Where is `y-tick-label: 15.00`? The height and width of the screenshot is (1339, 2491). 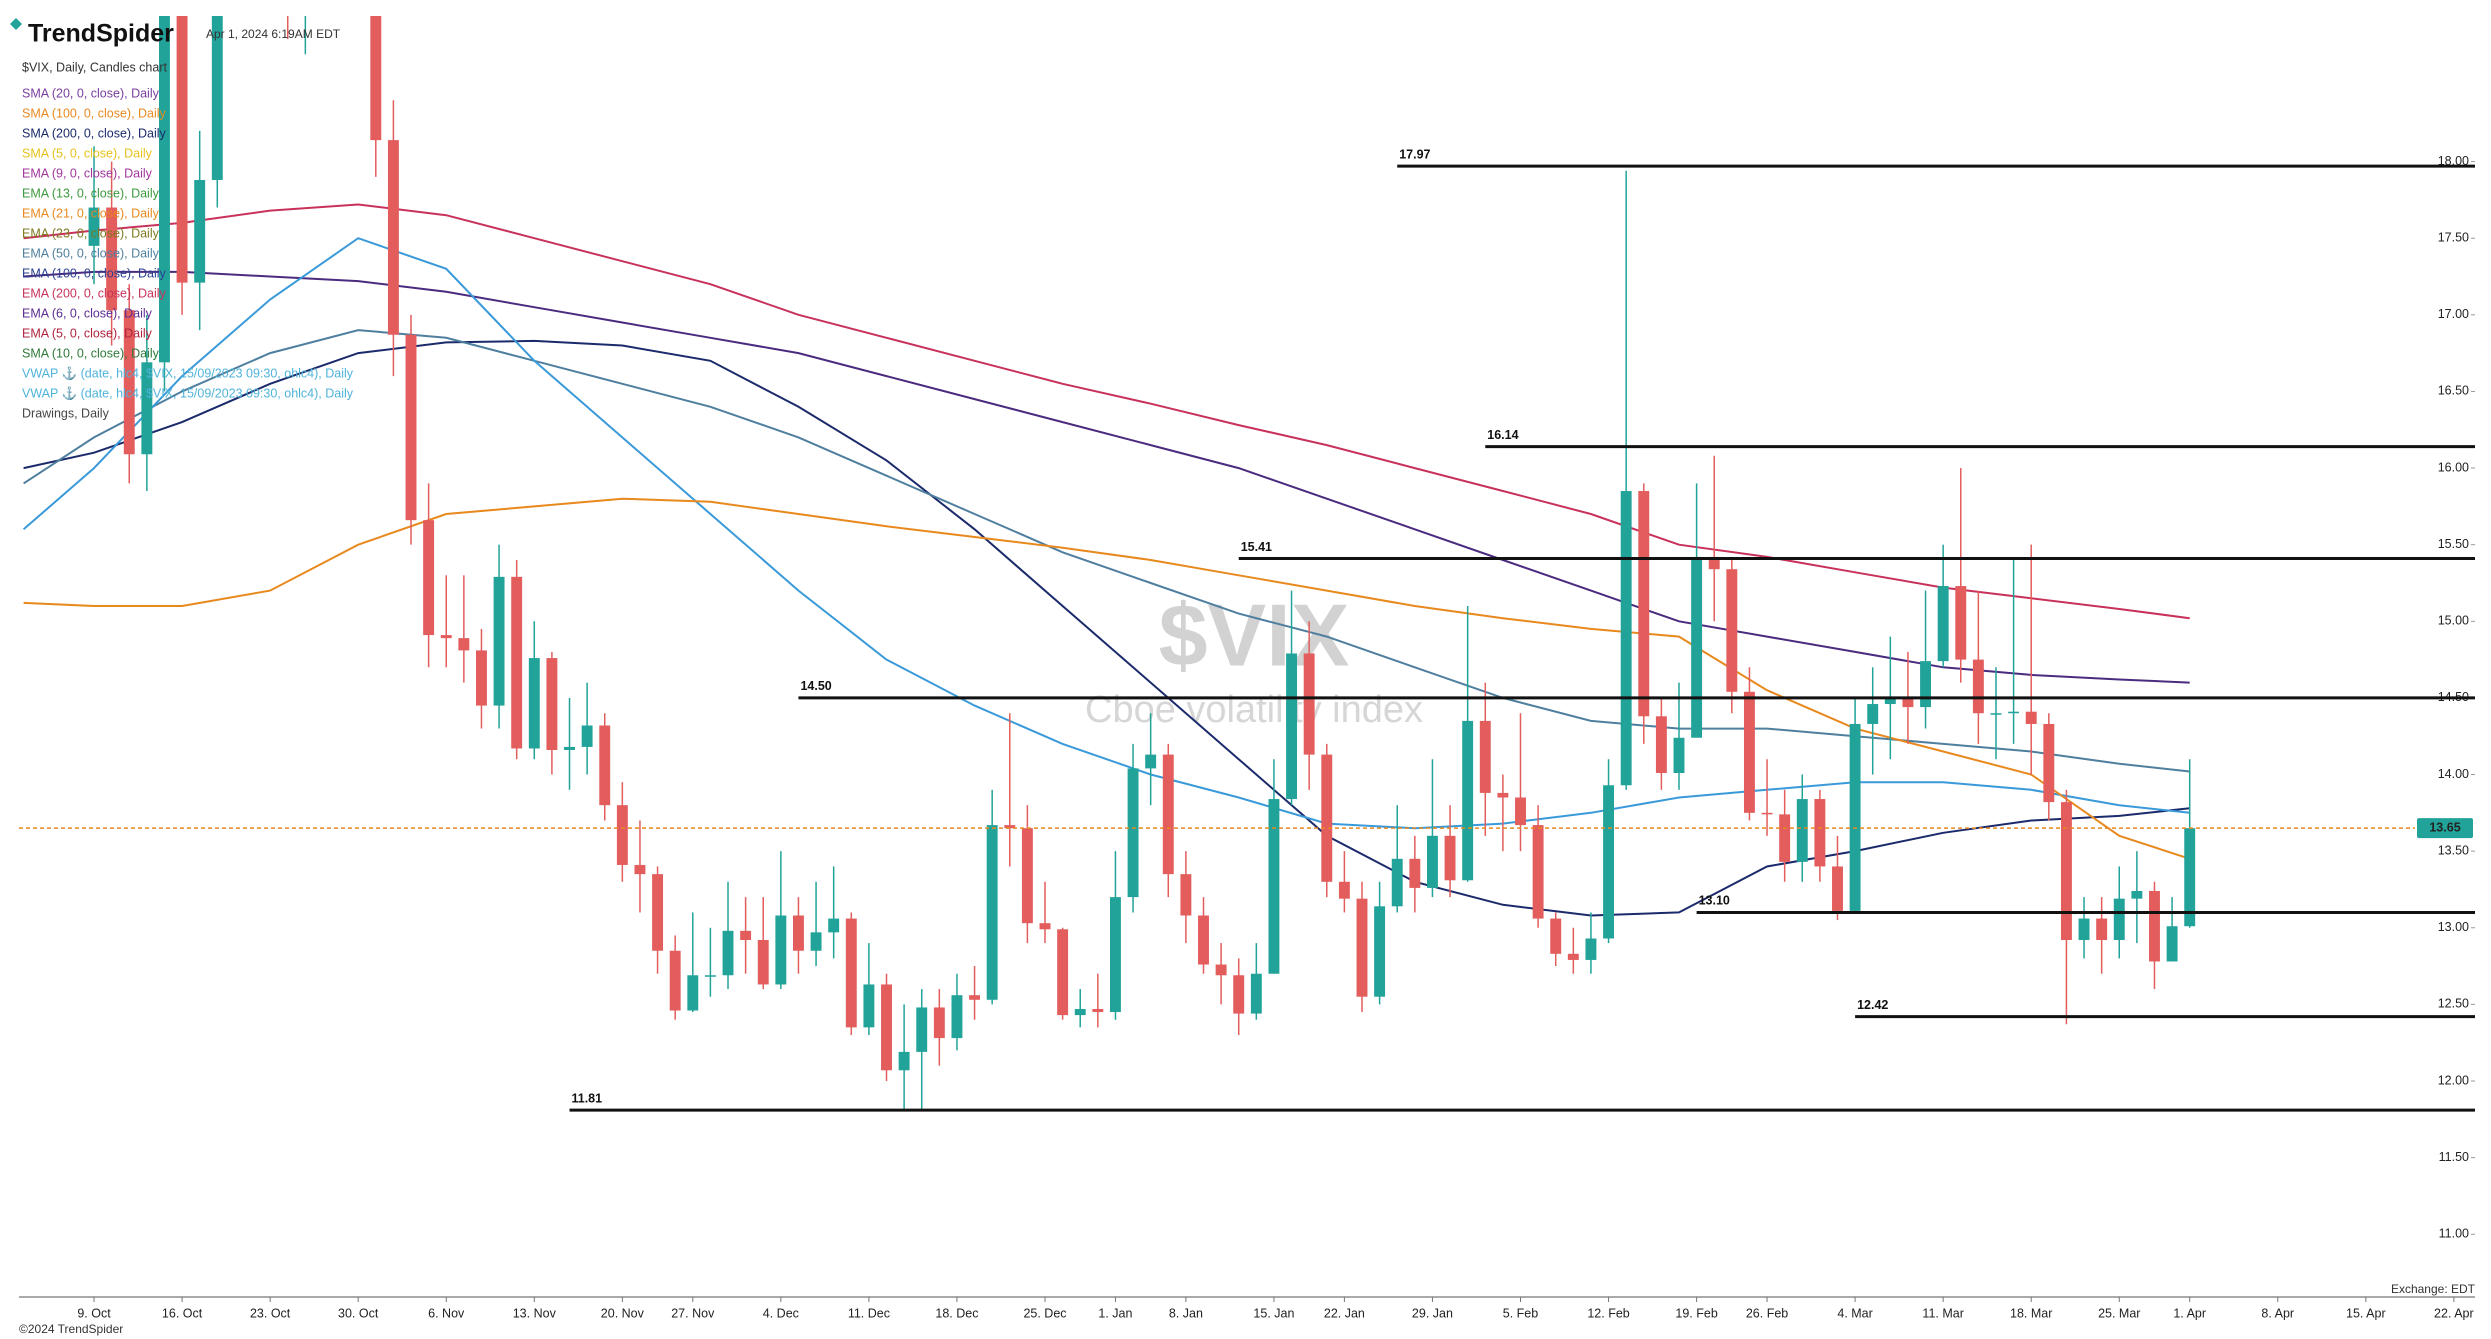
y-tick-label: 15.00 is located at coordinates (2453, 621).